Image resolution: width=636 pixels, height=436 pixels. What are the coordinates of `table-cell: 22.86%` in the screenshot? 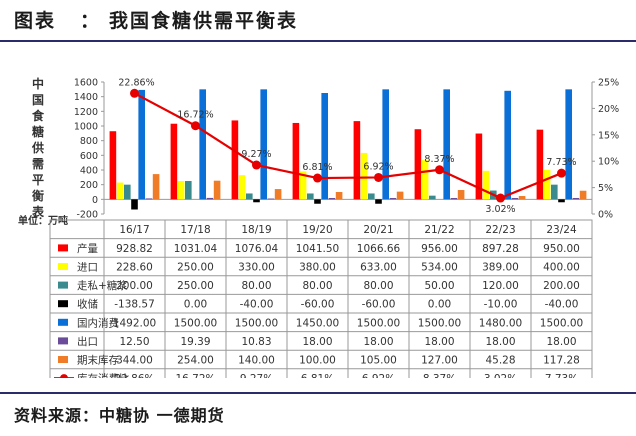 It's located at (134, 375).